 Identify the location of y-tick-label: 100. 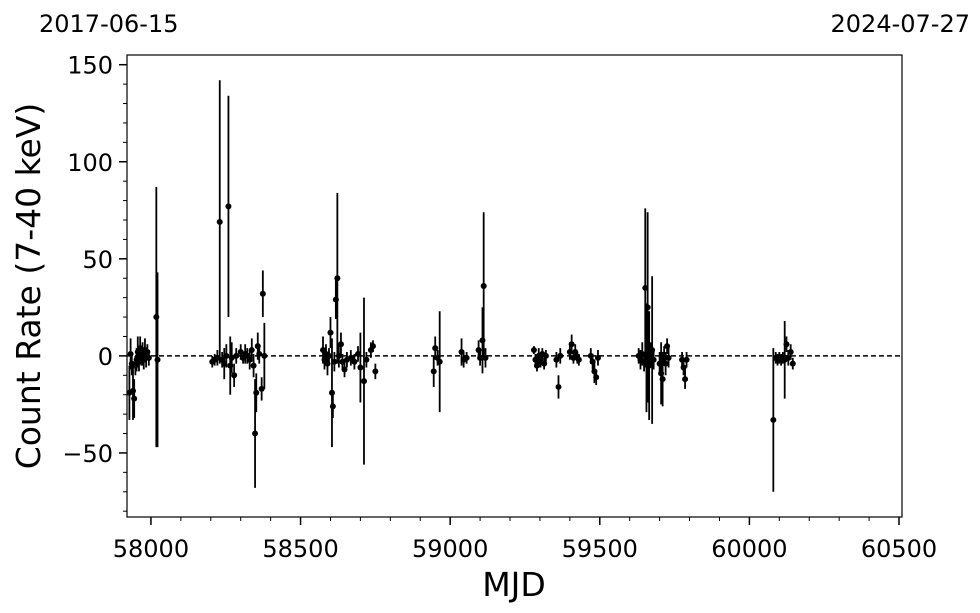
(90, 163).